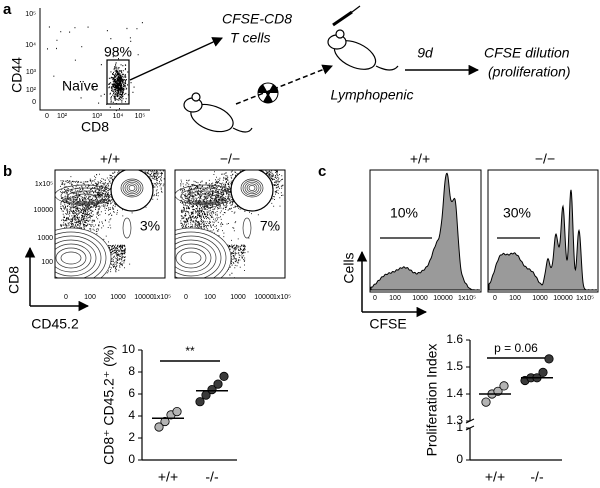  I want to click on y-tick-label: 1.6, so click(454, 339).